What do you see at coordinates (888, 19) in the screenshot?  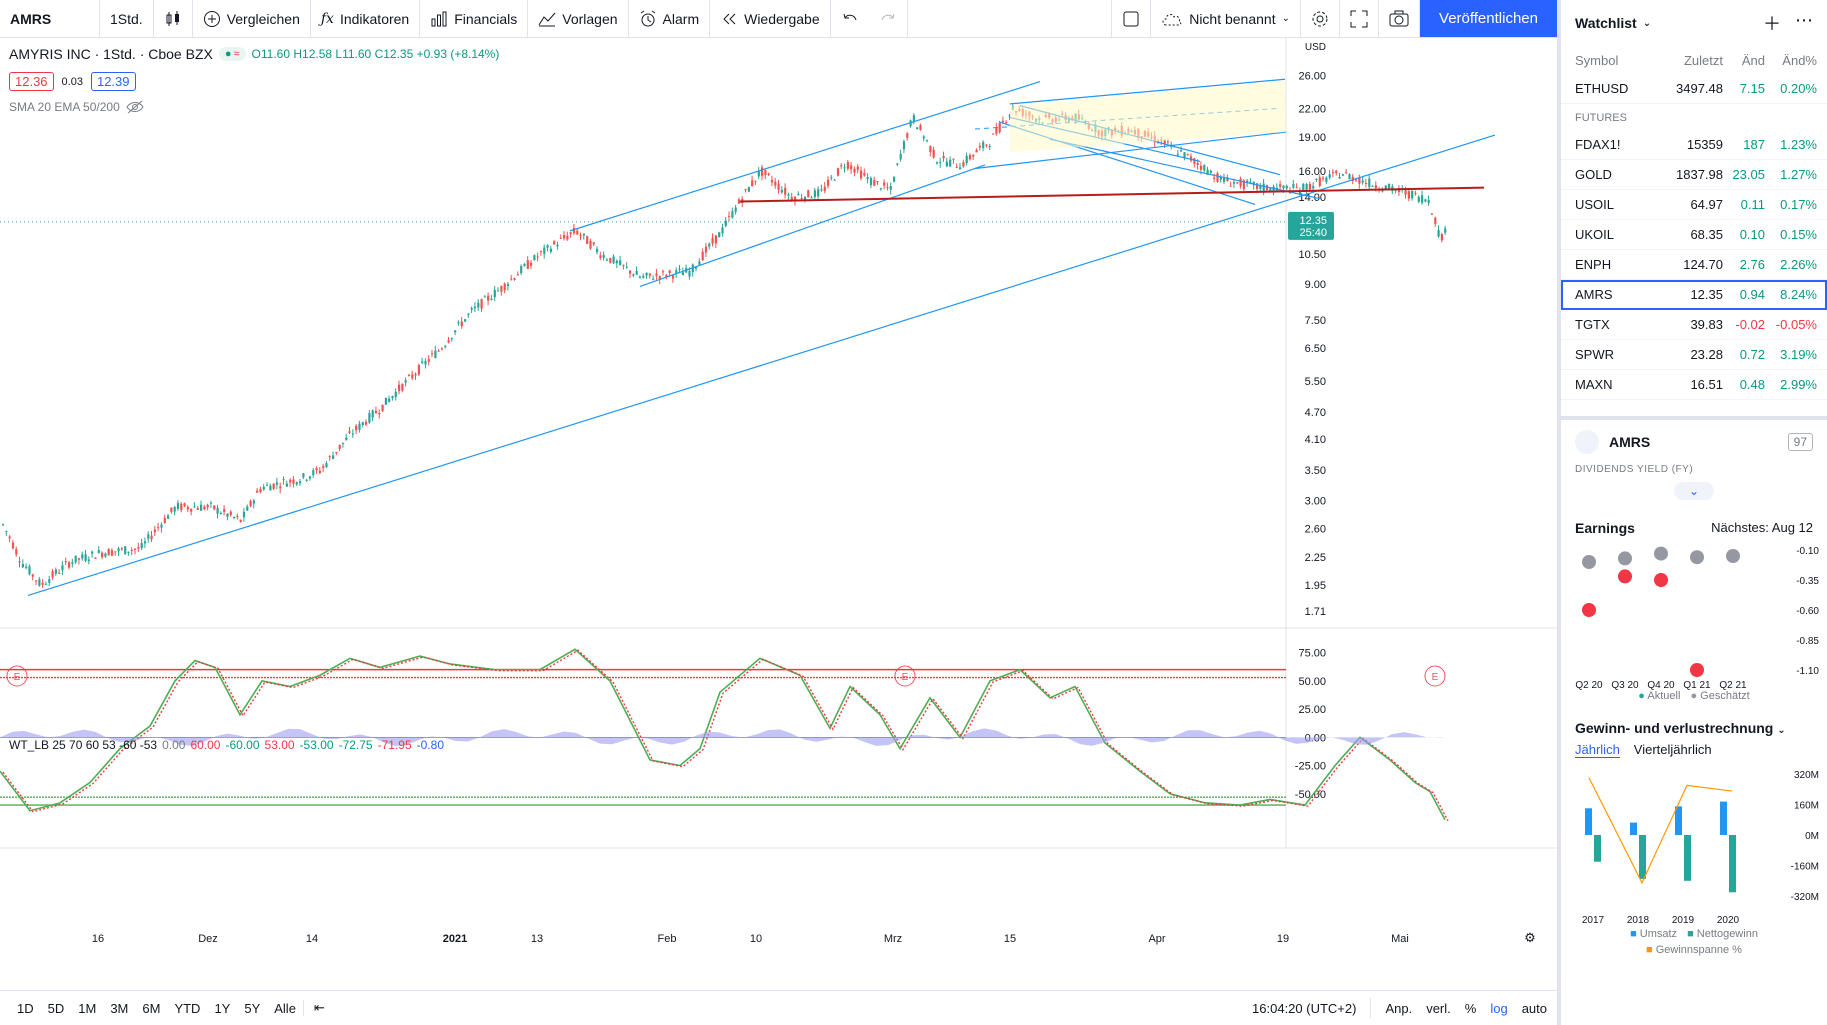 I see `redo-button` at bounding box center [888, 19].